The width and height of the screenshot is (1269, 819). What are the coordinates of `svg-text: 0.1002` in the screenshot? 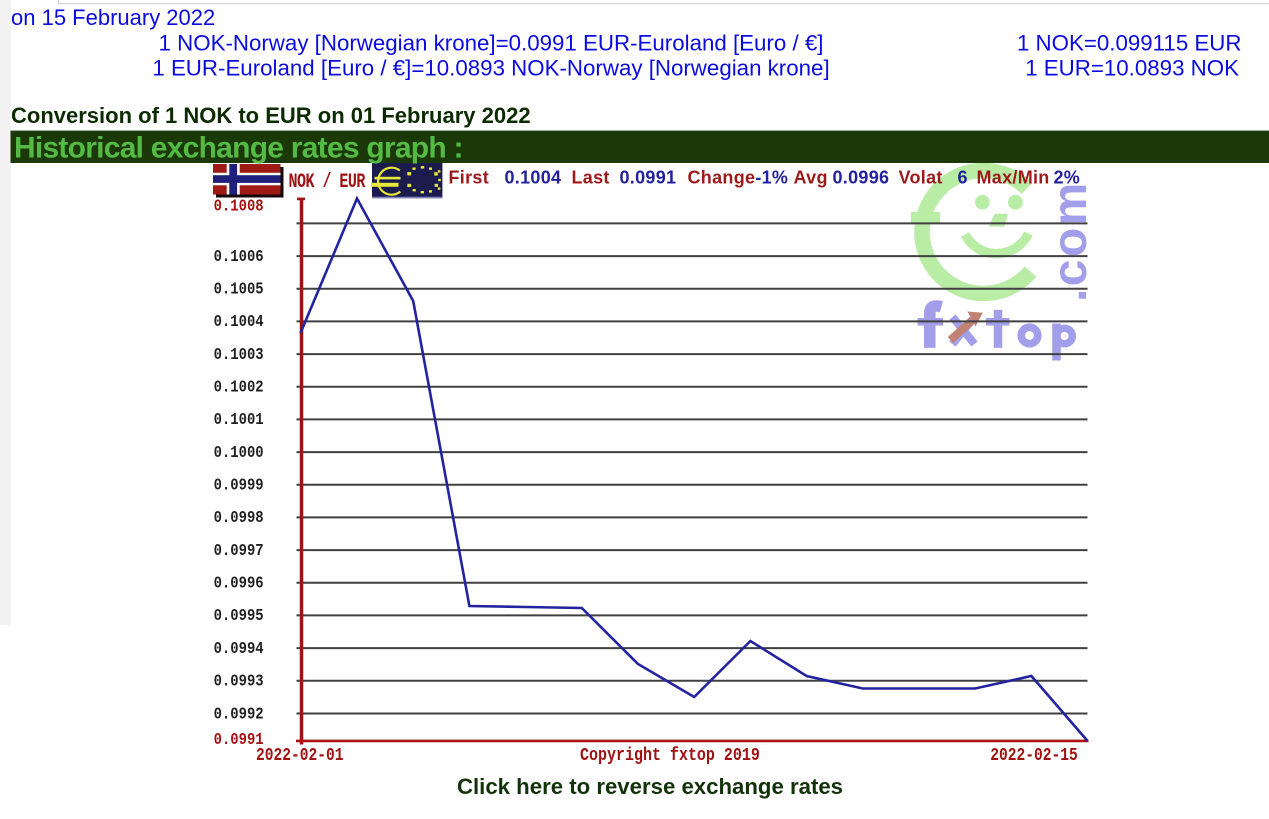 It's located at (239, 387).